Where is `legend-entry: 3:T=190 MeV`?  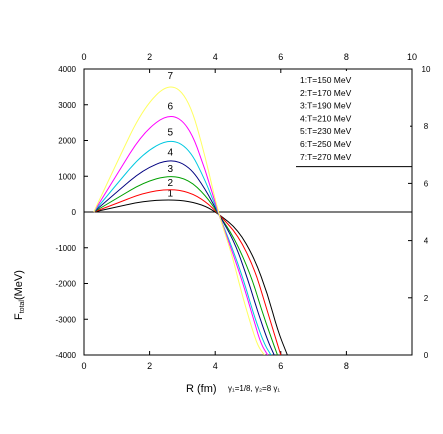
legend-entry: 3:T=190 MeV is located at coordinates (326, 106).